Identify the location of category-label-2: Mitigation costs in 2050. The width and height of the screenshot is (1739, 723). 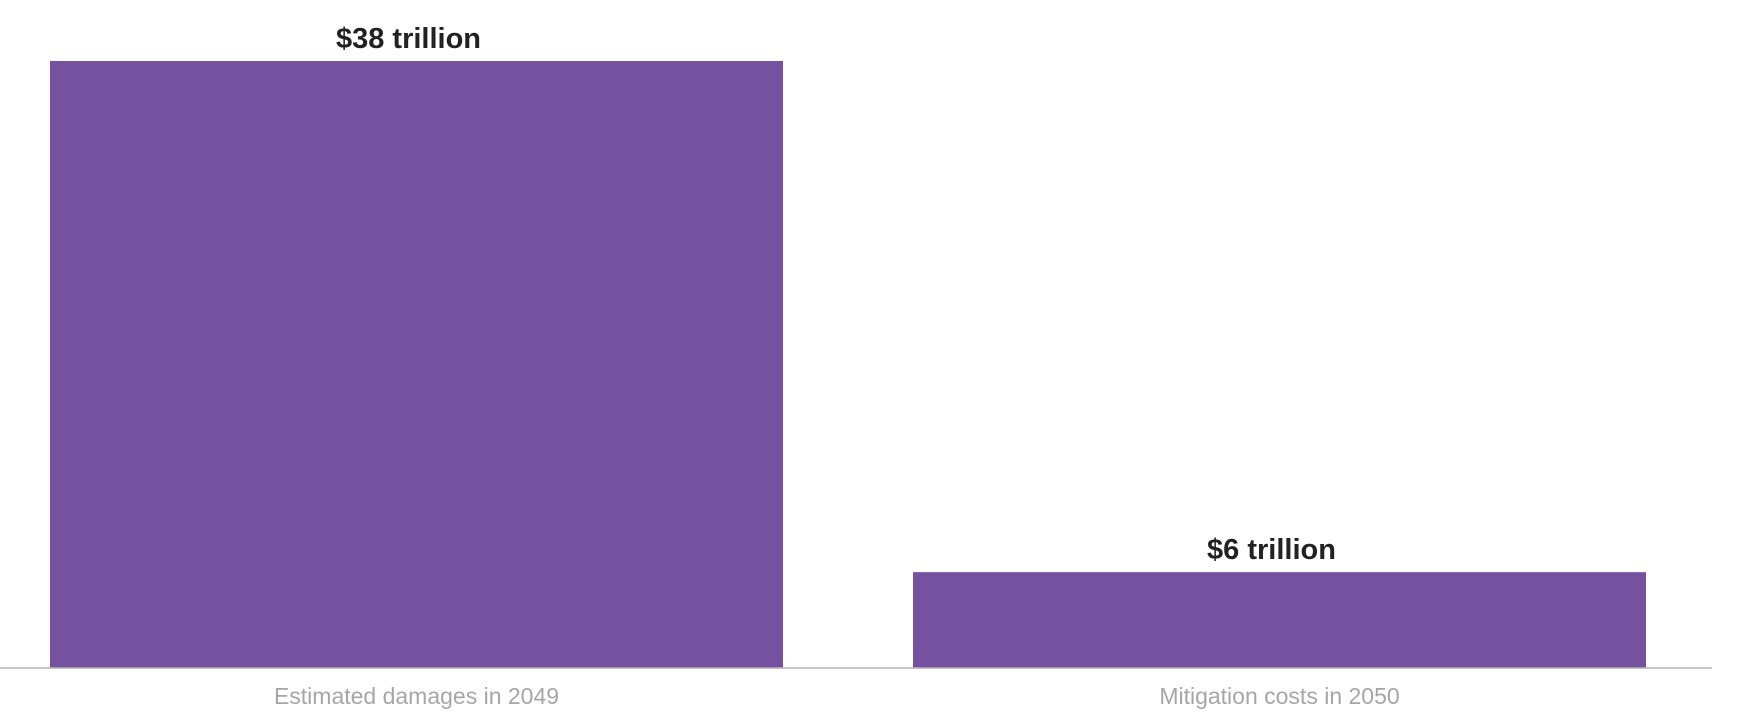
(1279, 696).